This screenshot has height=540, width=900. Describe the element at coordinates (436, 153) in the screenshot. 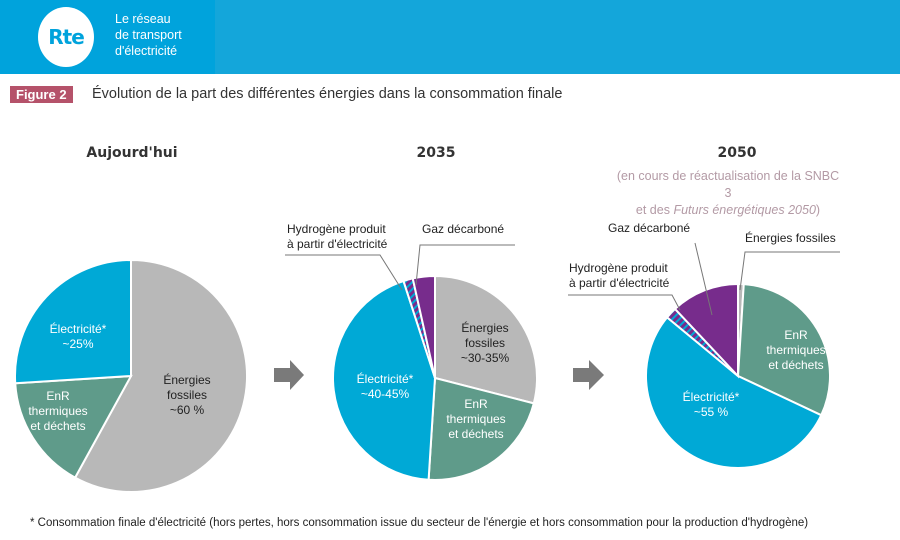

I see `pie-title-2035: 2035` at that location.